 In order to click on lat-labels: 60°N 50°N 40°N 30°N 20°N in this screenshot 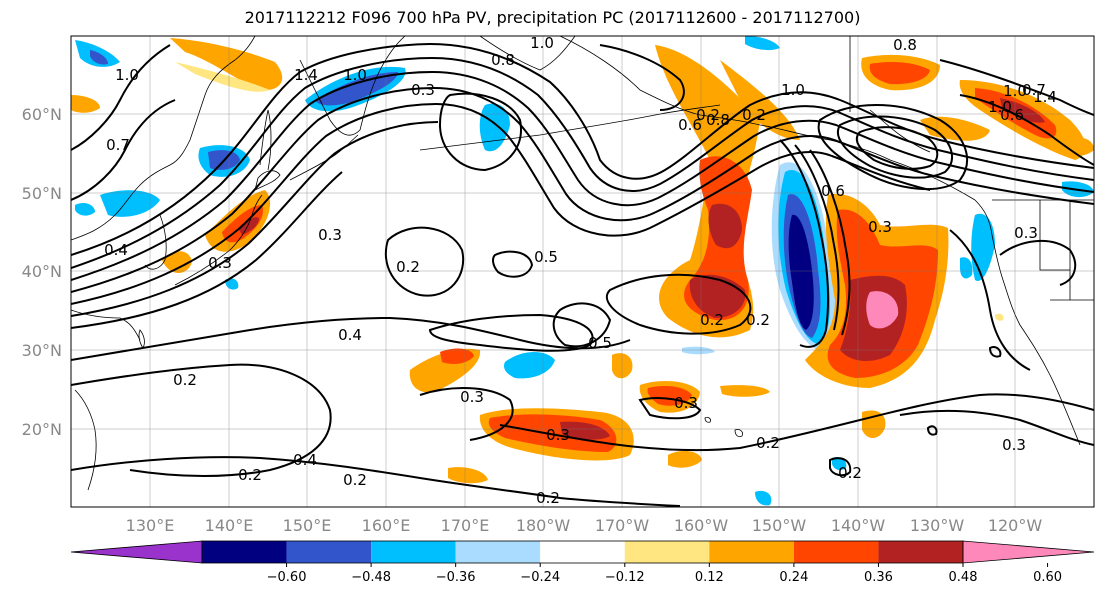, I will do `click(42, 272)`.